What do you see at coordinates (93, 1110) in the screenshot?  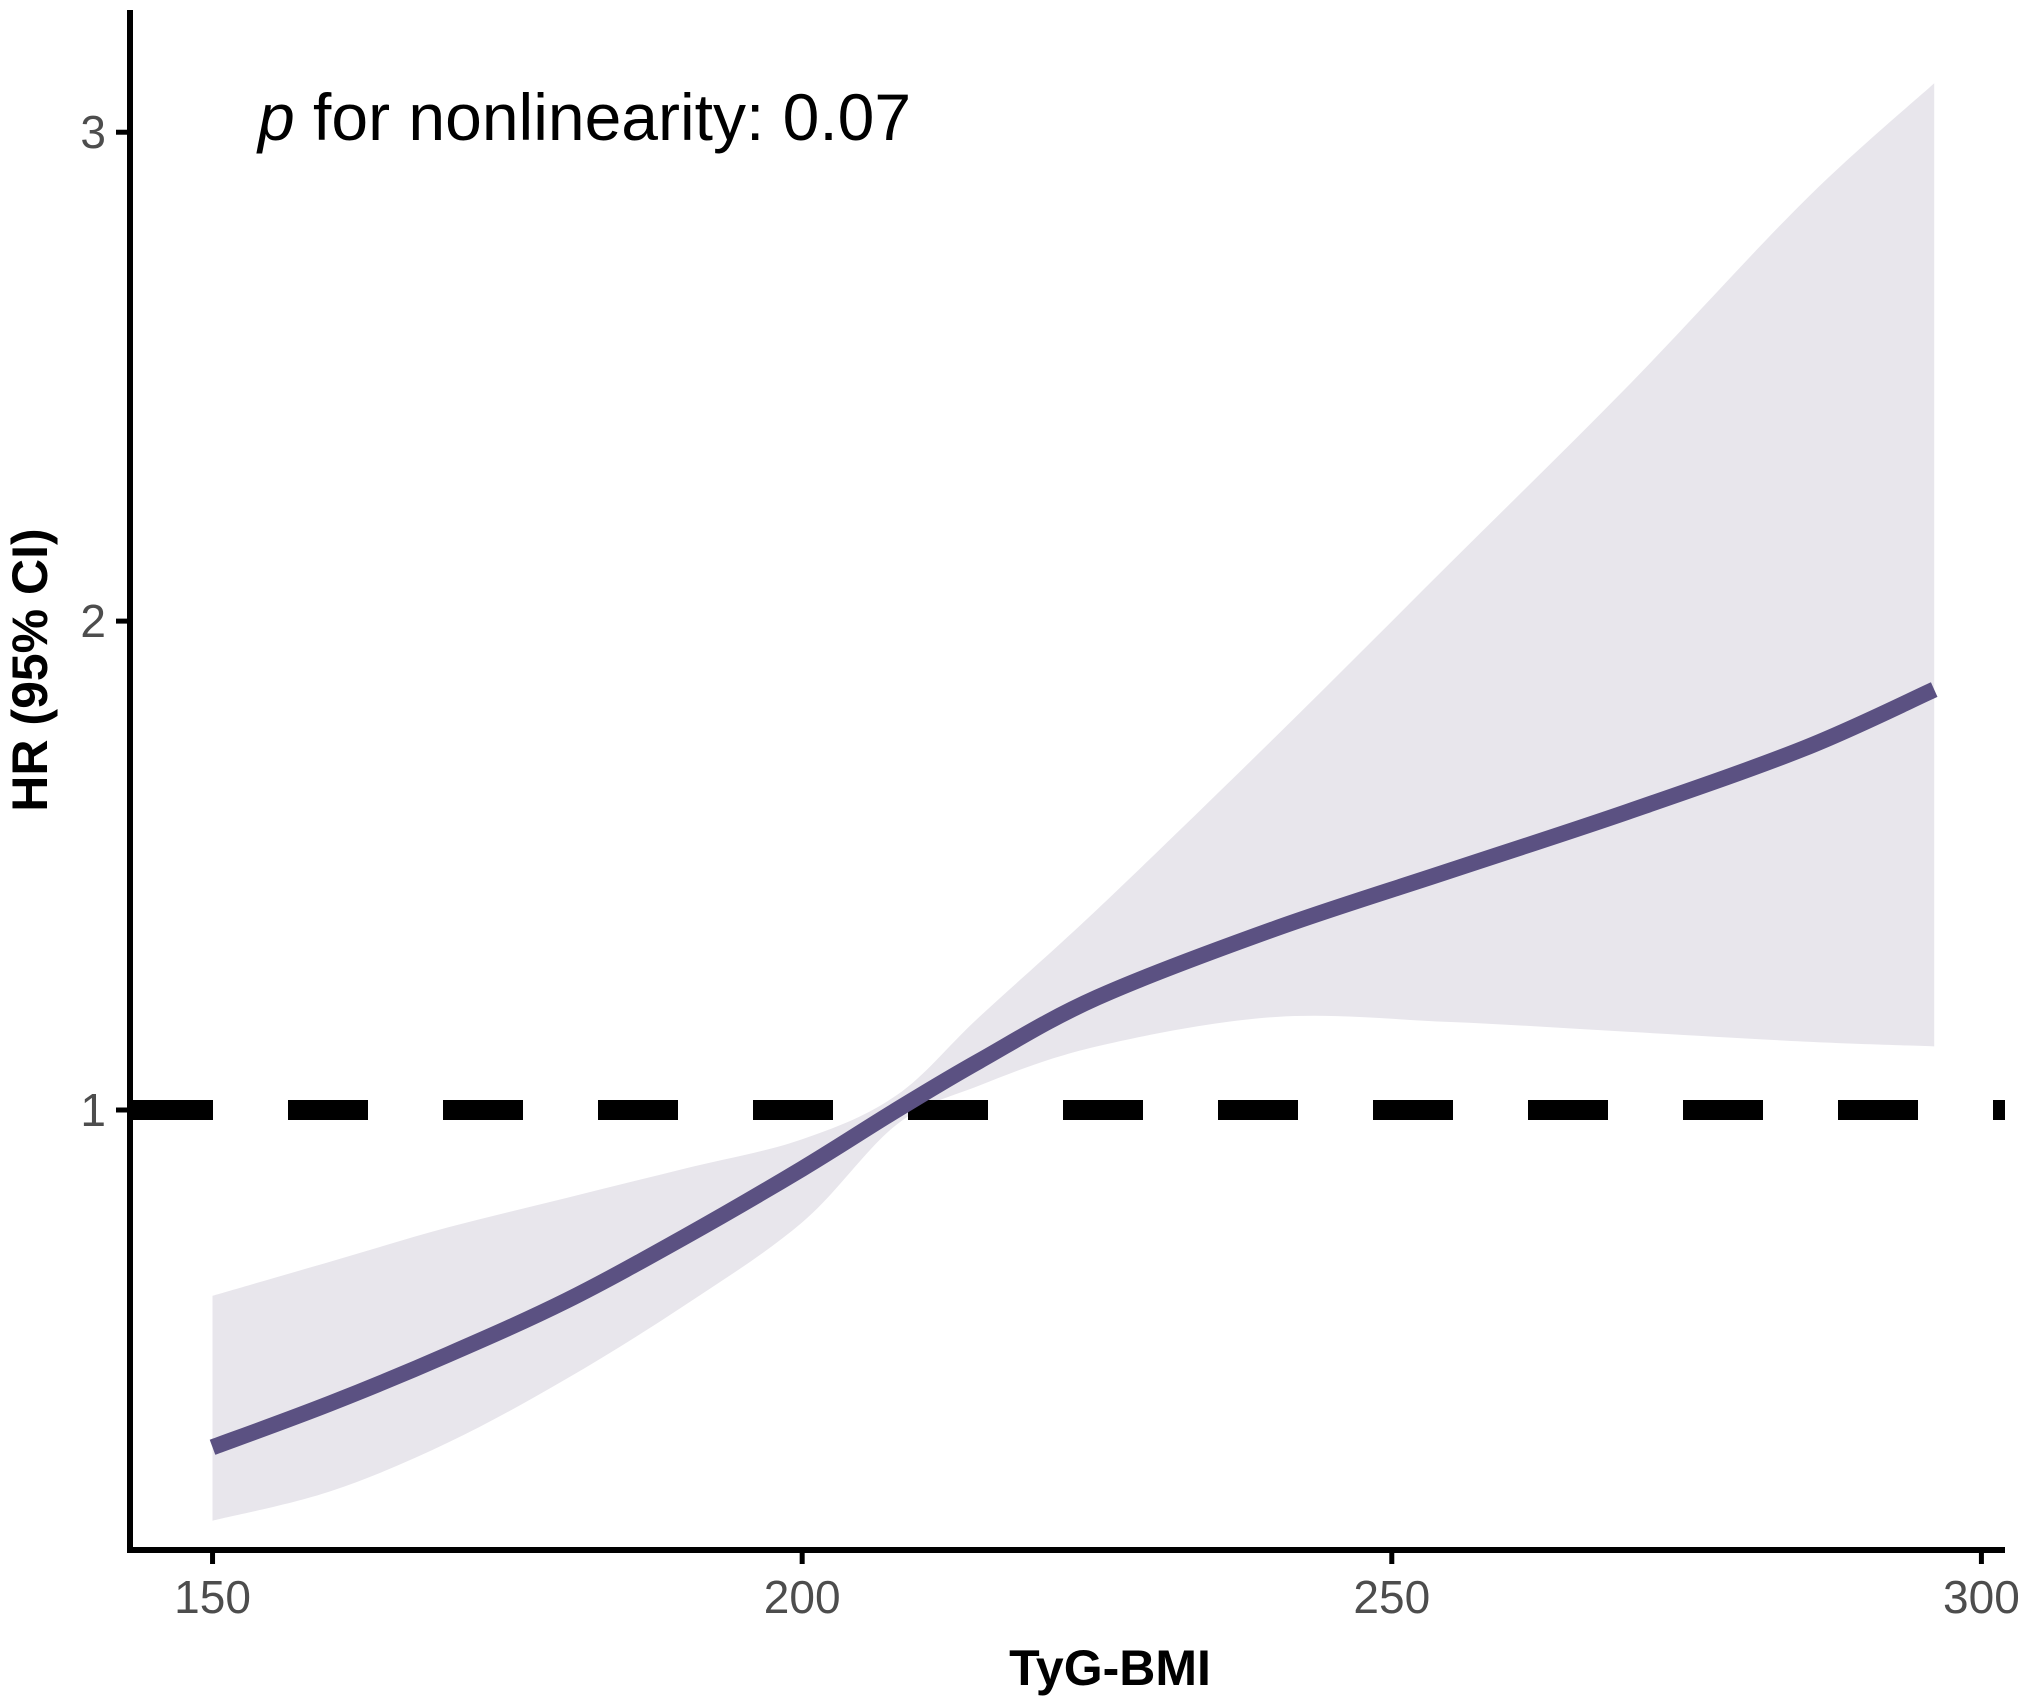 I see `y-tick-label-1: 1` at bounding box center [93, 1110].